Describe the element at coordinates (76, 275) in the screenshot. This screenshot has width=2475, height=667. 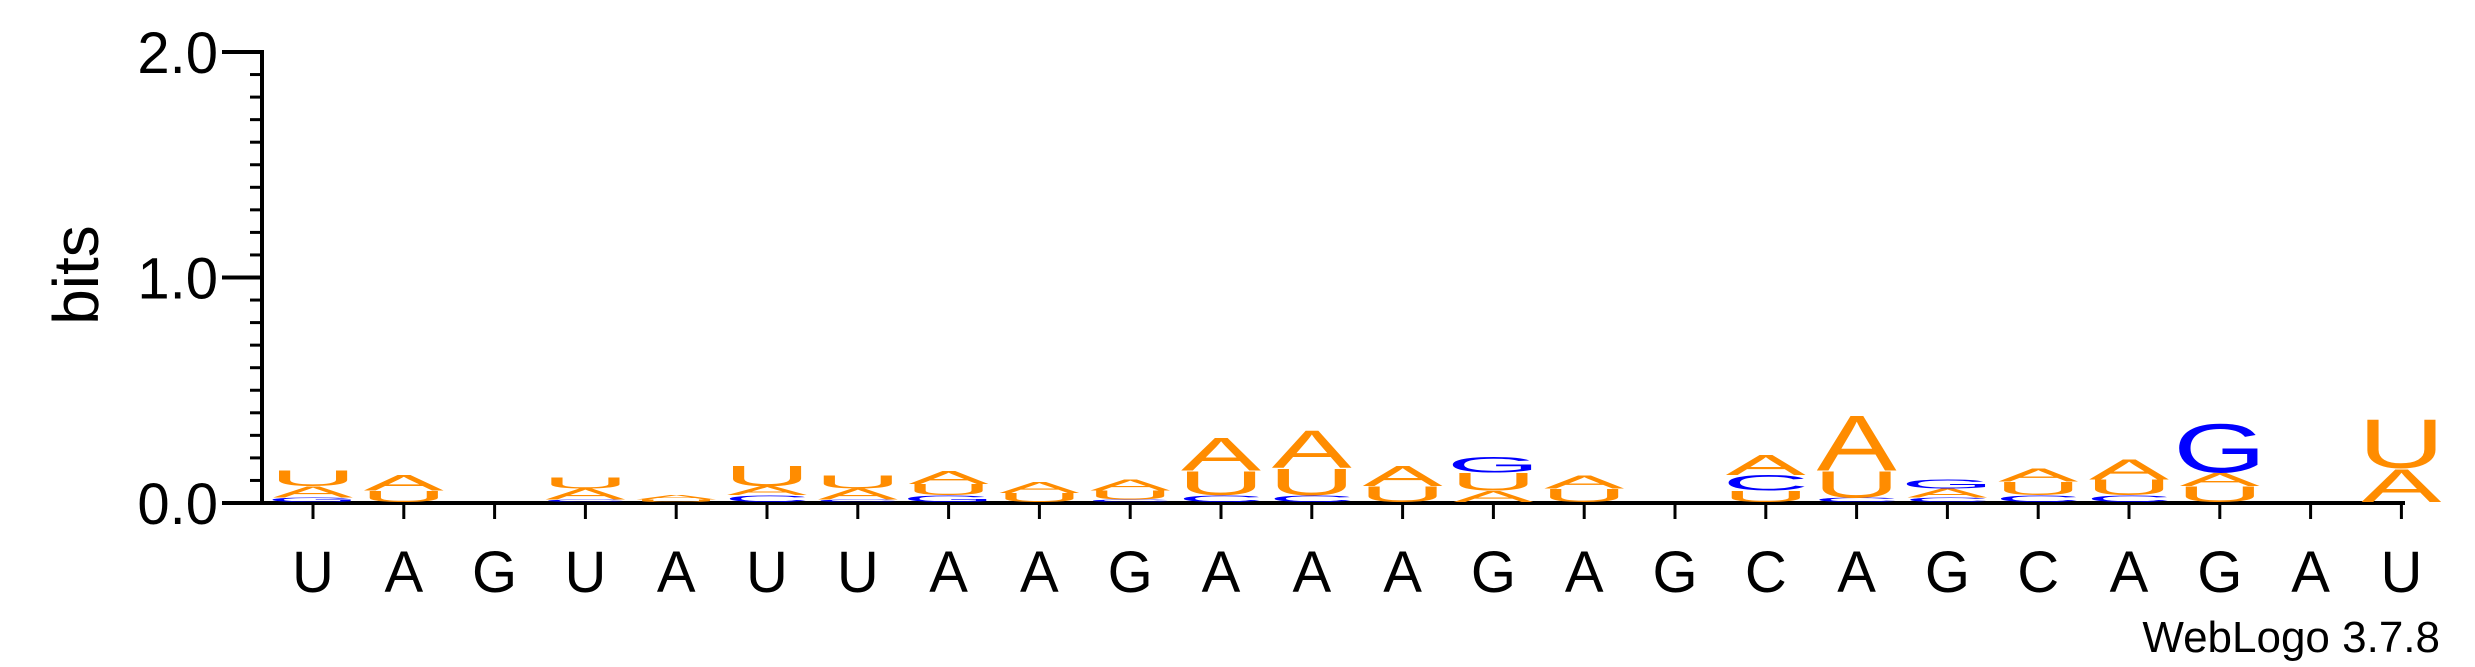
I see `y-axis-label: bits` at that location.